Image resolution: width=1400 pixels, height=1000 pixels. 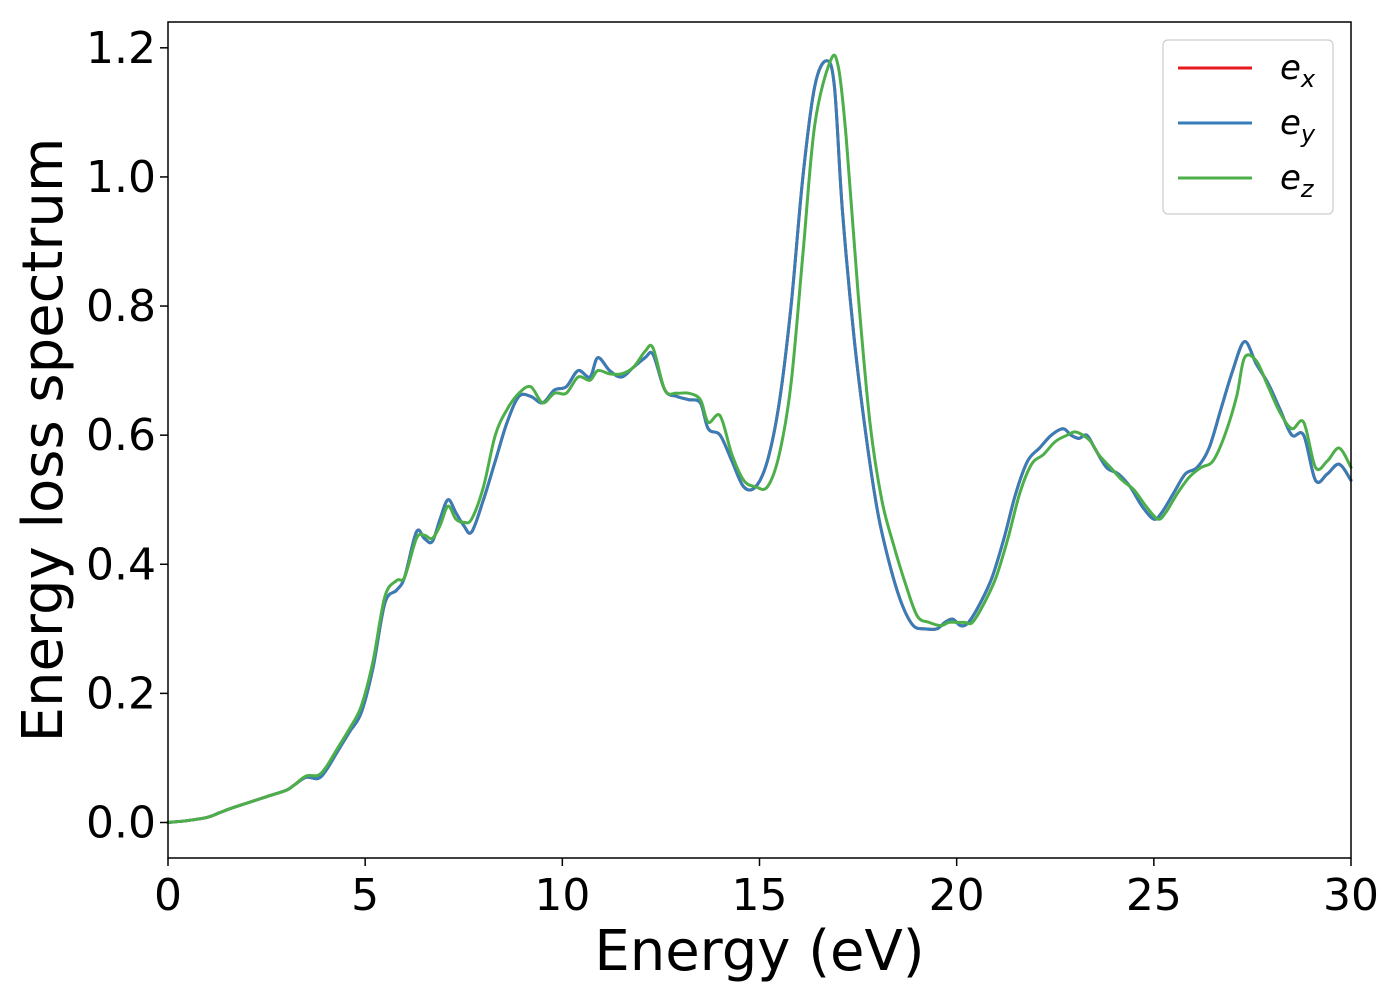 What do you see at coordinates (121, 564) in the screenshot?
I see `y-tick-label: 0.4` at bounding box center [121, 564].